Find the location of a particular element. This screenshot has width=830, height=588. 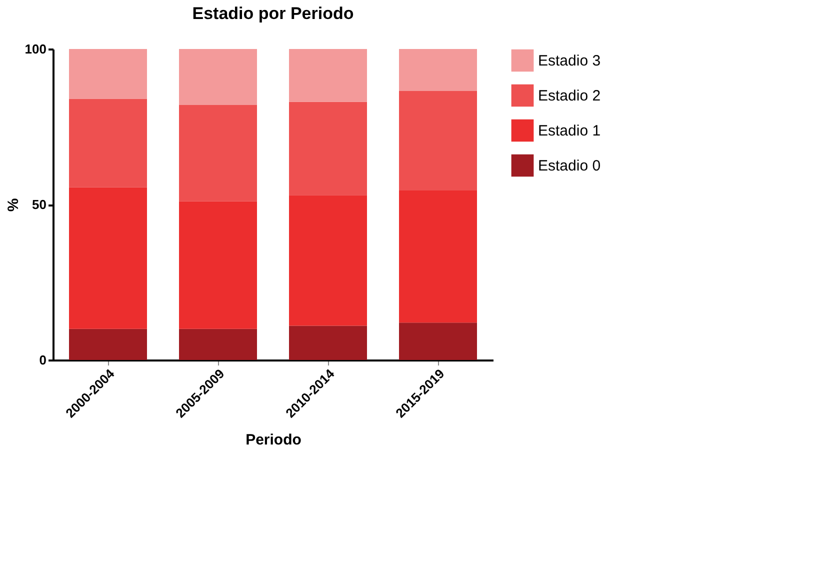

legend-label: Estadio 3 is located at coordinates (569, 61).